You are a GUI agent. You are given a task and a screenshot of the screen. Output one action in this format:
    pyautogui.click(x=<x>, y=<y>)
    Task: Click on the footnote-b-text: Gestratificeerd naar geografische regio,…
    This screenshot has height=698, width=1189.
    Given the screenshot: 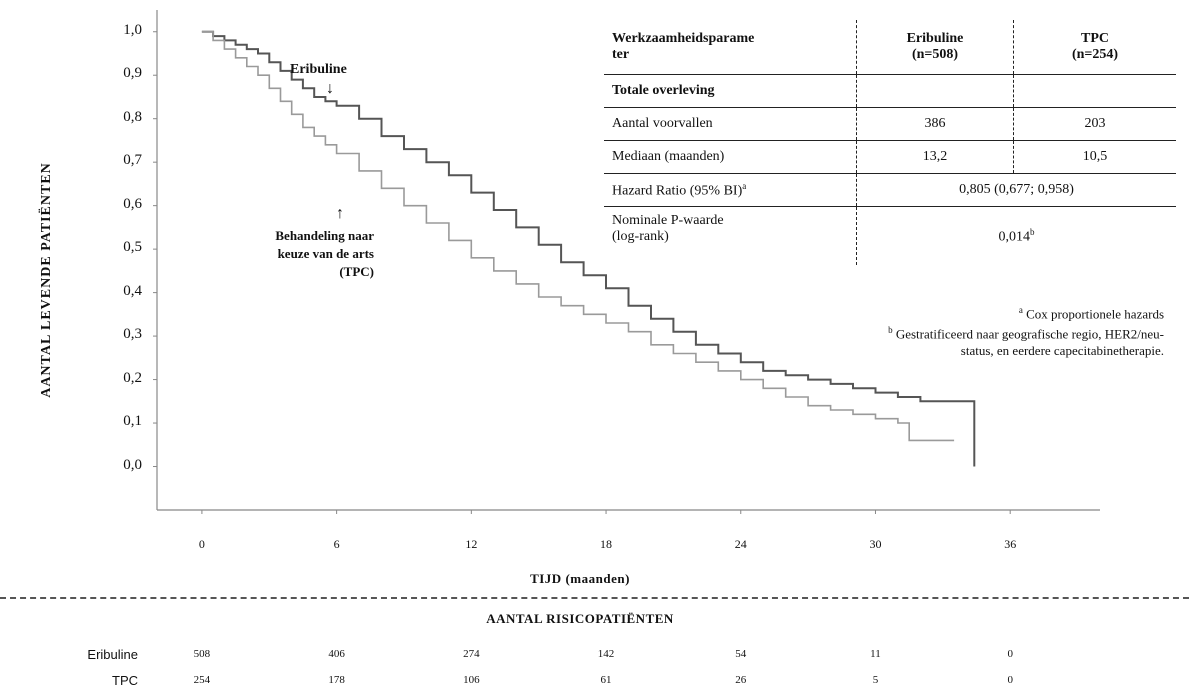 What is the action you would take?
    pyautogui.click(x=1028, y=334)
    